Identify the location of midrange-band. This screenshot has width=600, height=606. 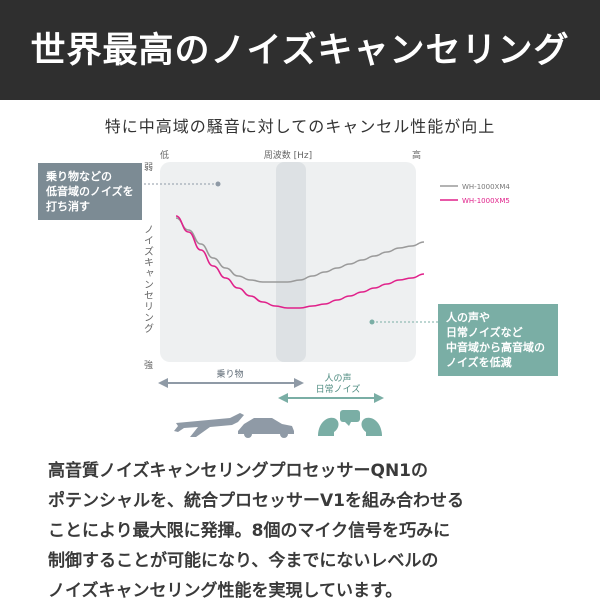
(291, 262).